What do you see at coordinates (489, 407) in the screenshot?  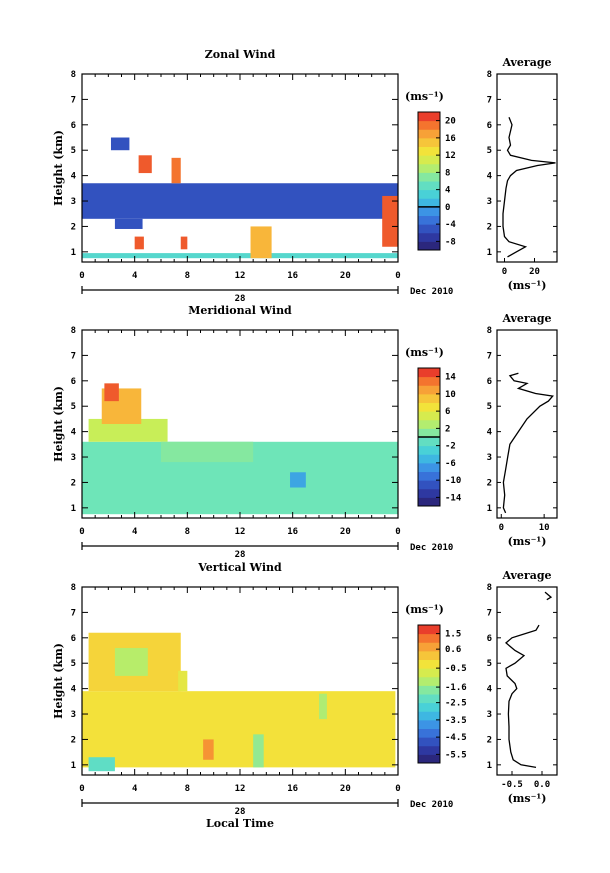 I see `profile-y-tick-label: 5` at bounding box center [489, 407].